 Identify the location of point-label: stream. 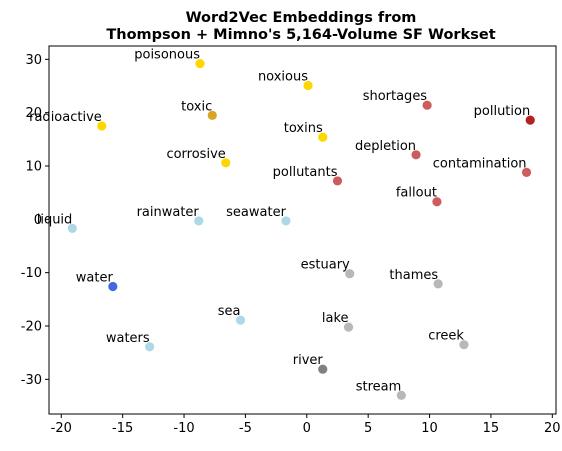
(379, 386).